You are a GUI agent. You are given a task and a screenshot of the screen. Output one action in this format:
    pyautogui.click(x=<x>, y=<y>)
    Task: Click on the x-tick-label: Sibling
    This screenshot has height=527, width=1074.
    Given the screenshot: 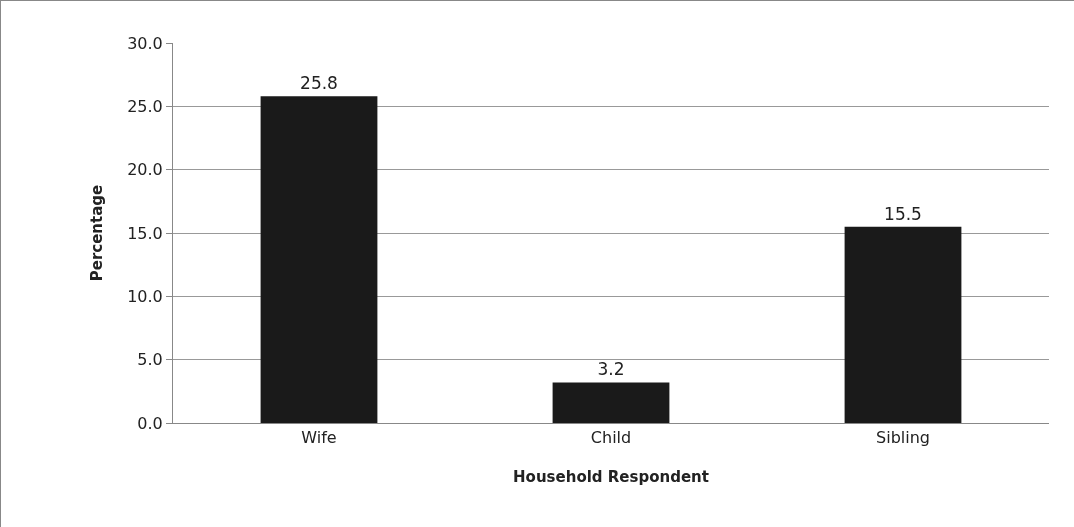 What is the action you would take?
    pyautogui.click(x=903, y=438)
    